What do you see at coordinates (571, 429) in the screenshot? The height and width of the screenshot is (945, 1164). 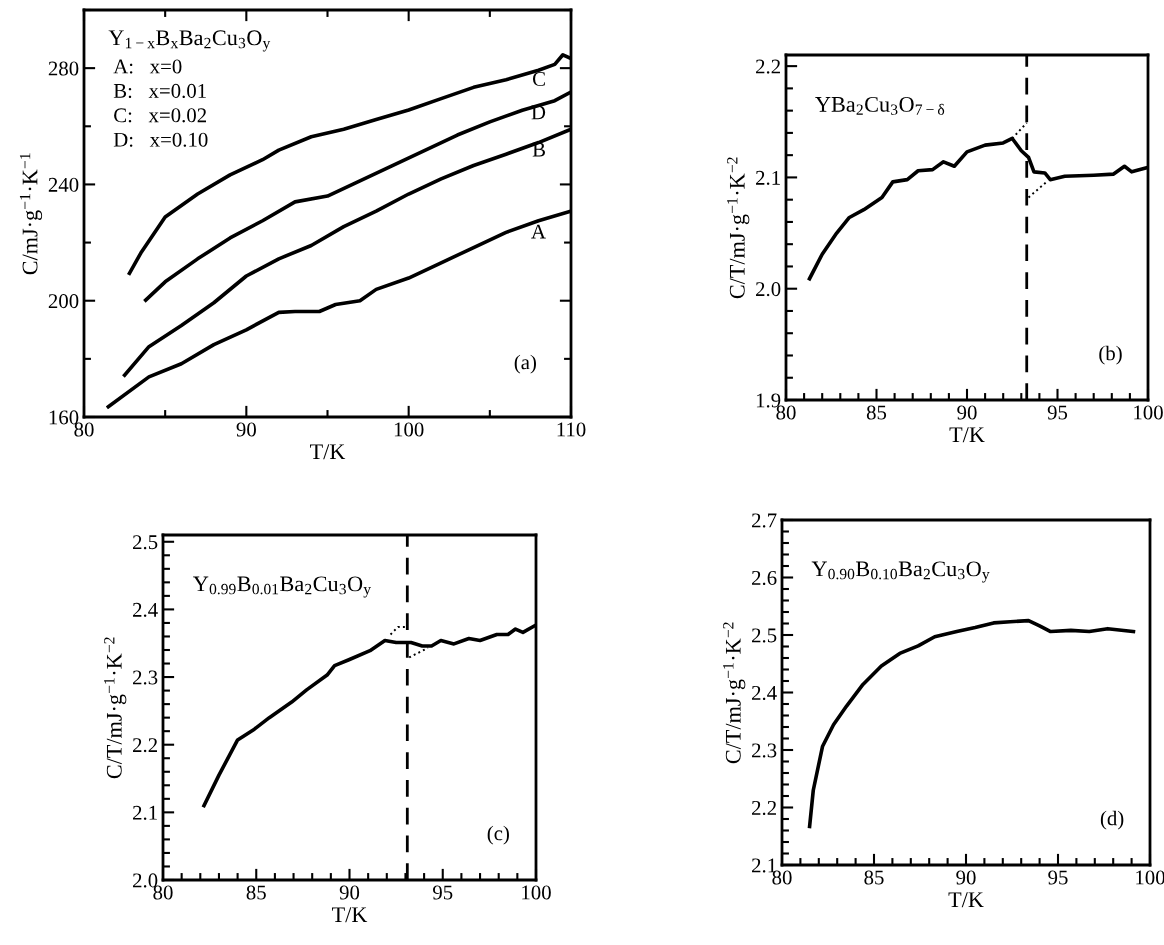 I see `x-tick-label: 110` at bounding box center [571, 429].